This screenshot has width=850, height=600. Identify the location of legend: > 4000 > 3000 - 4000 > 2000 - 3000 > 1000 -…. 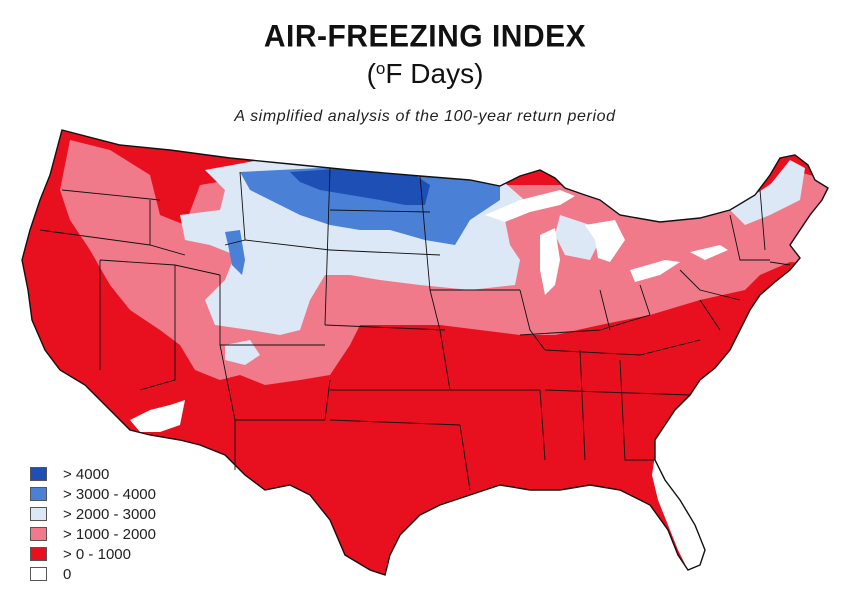
(93, 524).